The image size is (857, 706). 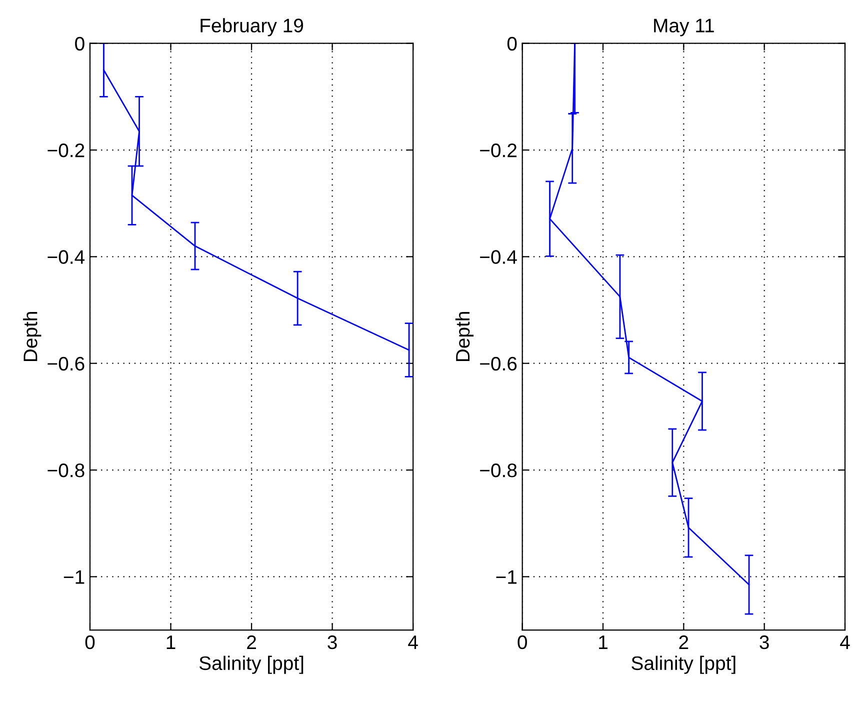 What do you see at coordinates (684, 27) in the screenshot?
I see `chart-title: May 11` at bounding box center [684, 27].